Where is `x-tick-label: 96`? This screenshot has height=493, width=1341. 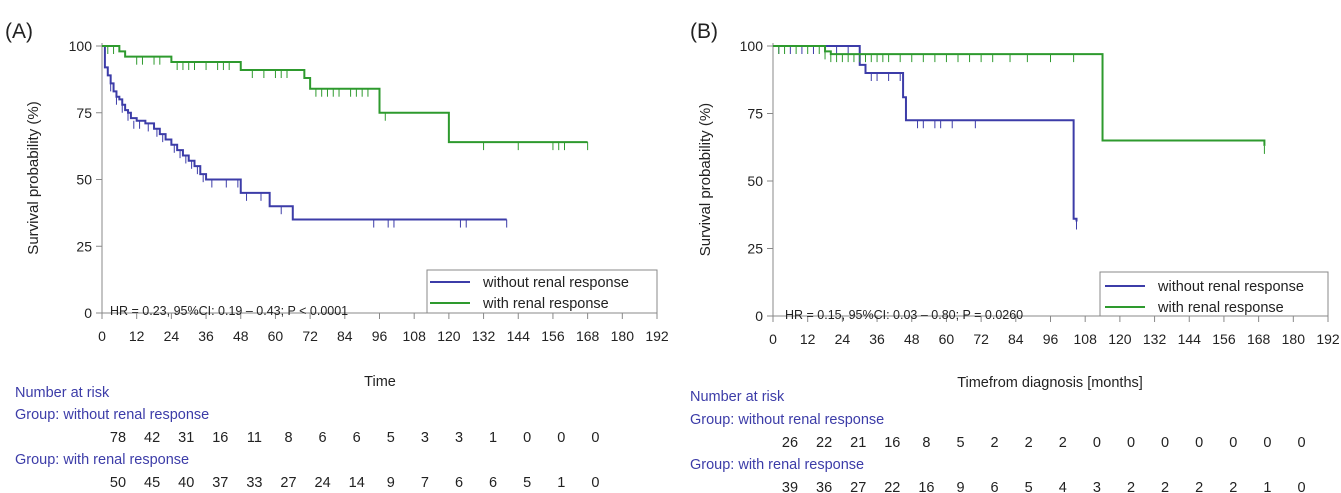
x-tick-label: 96 is located at coordinates (380, 336).